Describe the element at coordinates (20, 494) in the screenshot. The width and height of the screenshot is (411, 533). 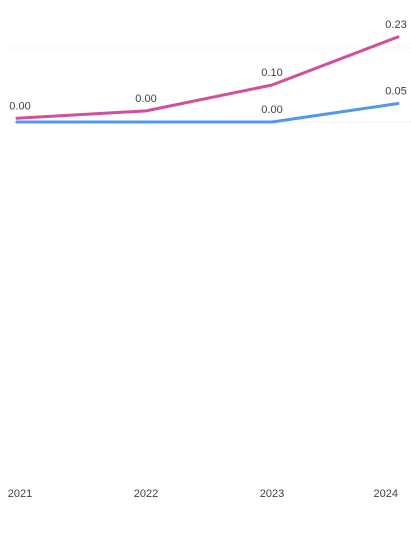
I see `x-tick-label: 2021` at that location.